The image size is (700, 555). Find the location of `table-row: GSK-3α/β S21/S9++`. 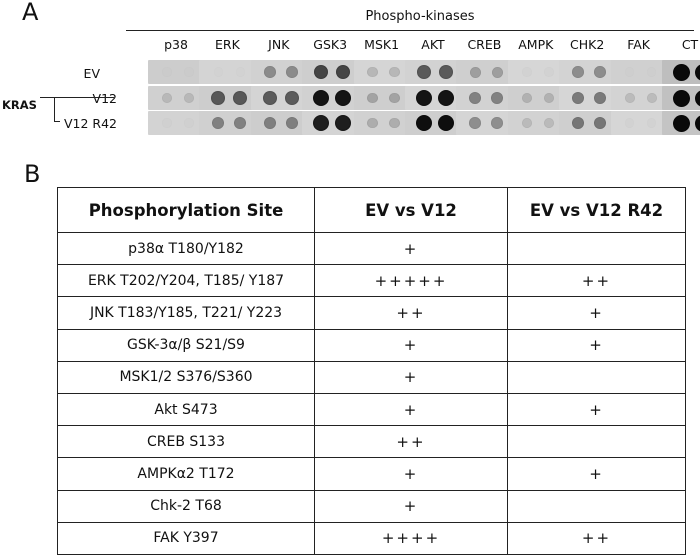

table-row: GSK-3α/β S21/S9++ is located at coordinates (372, 345).